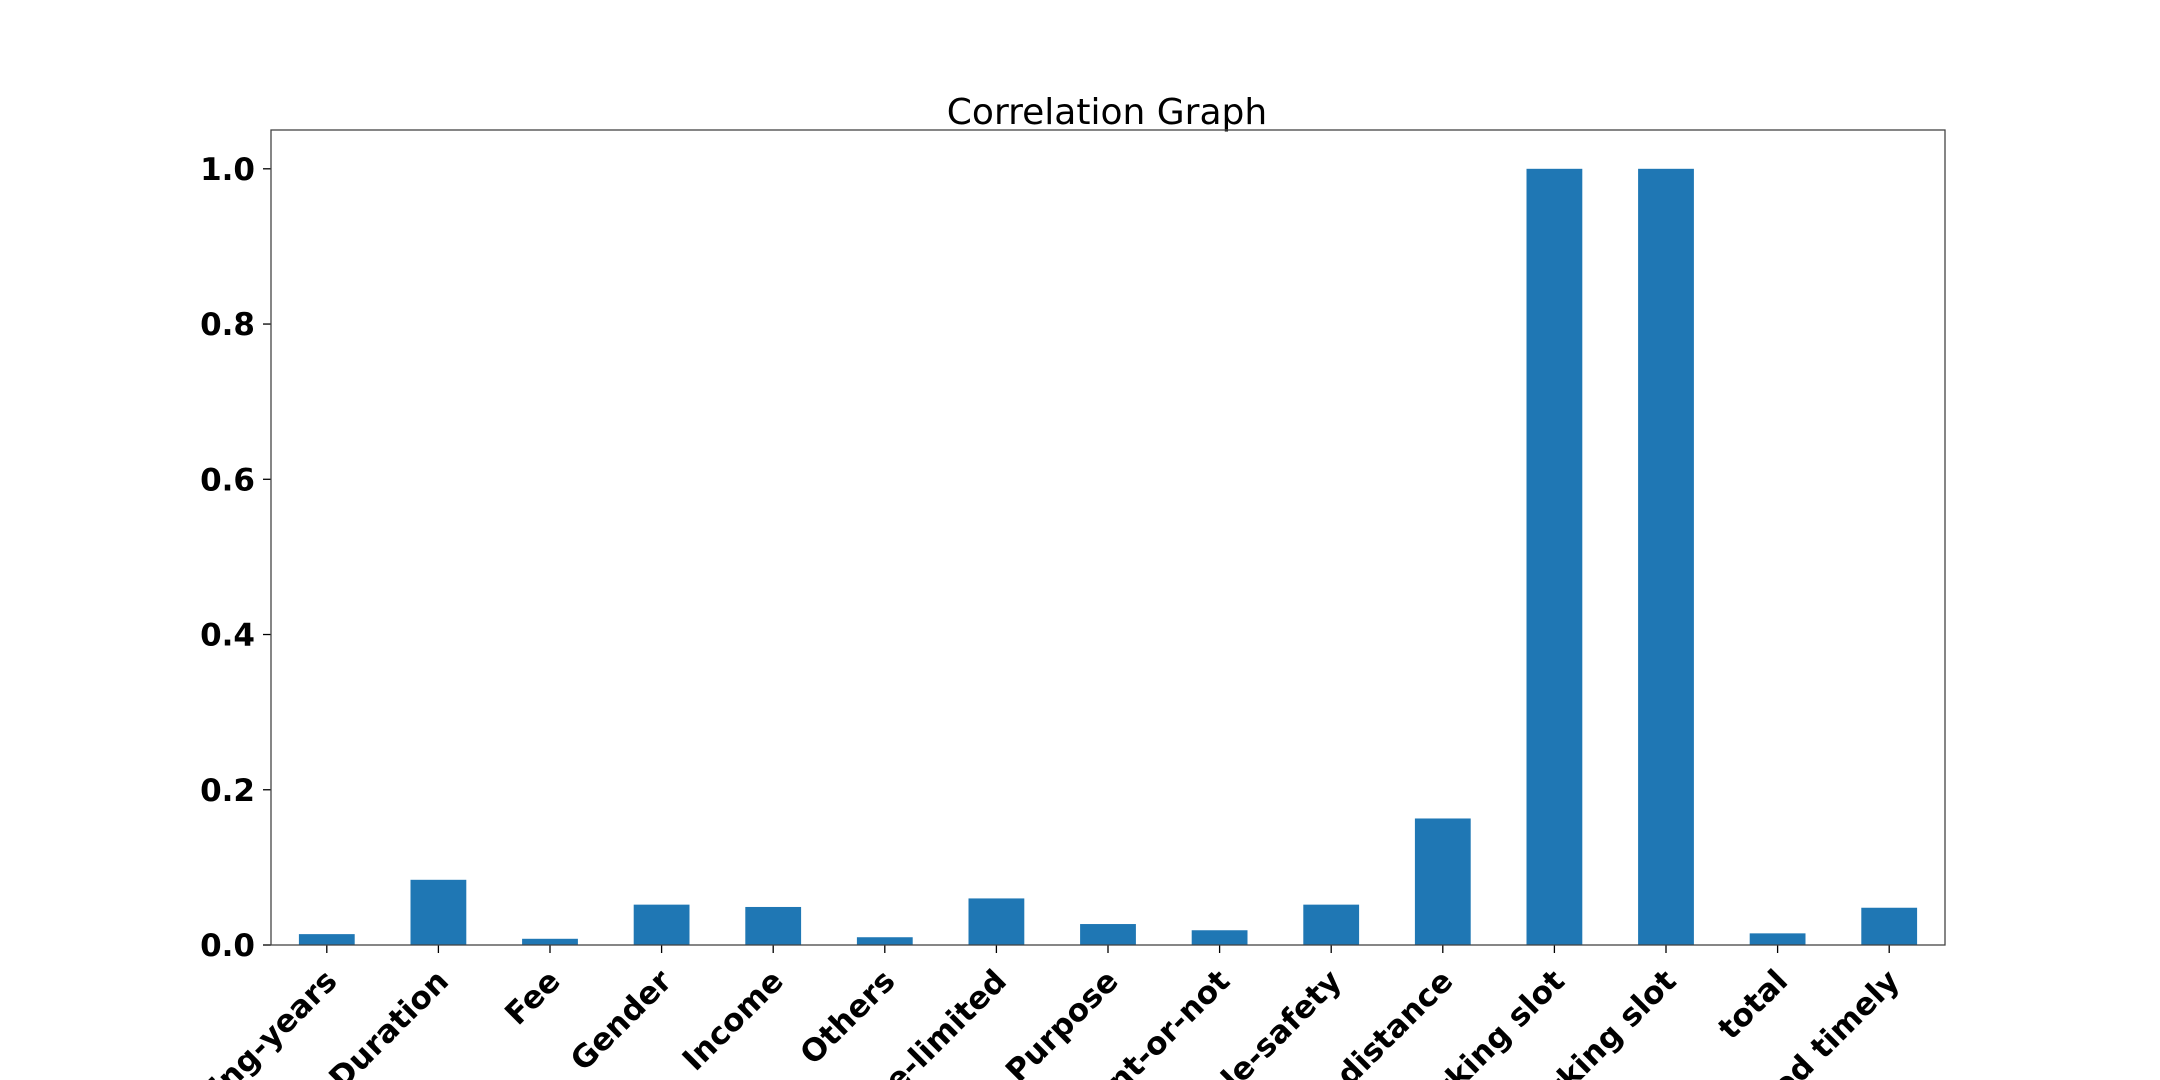  I want to click on x-tick-label-2: Fee, so click(532, 997).